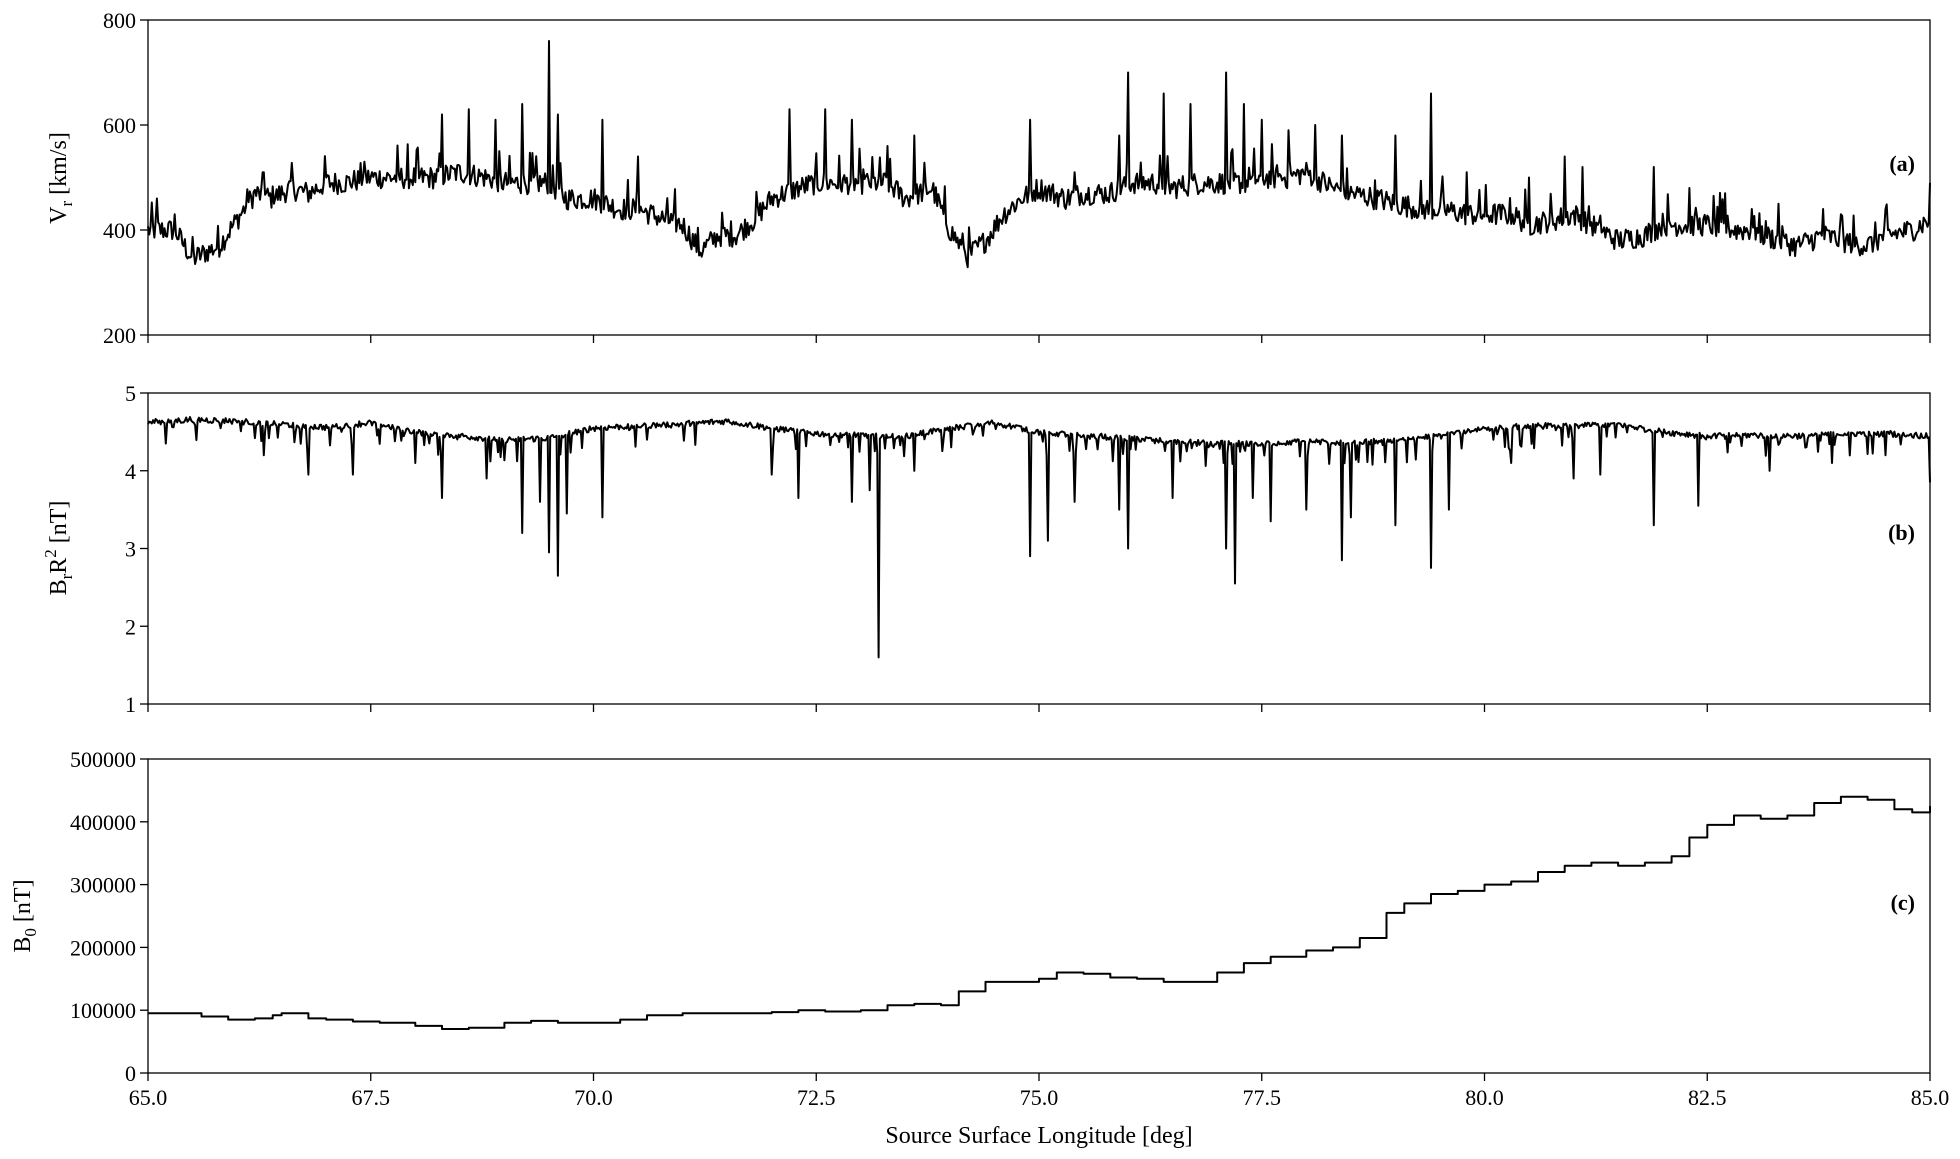  I want to click on y-tick-label: 800, so click(119, 20).